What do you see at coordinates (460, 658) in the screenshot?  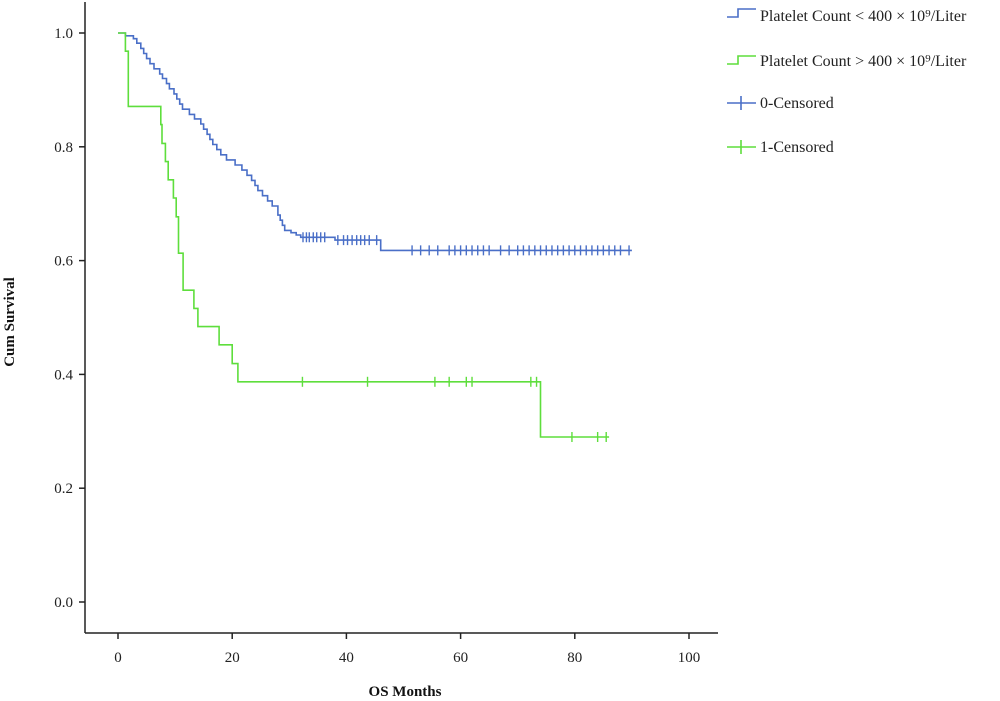 I see `x-tick-label: 60` at bounding box center [460, 658].